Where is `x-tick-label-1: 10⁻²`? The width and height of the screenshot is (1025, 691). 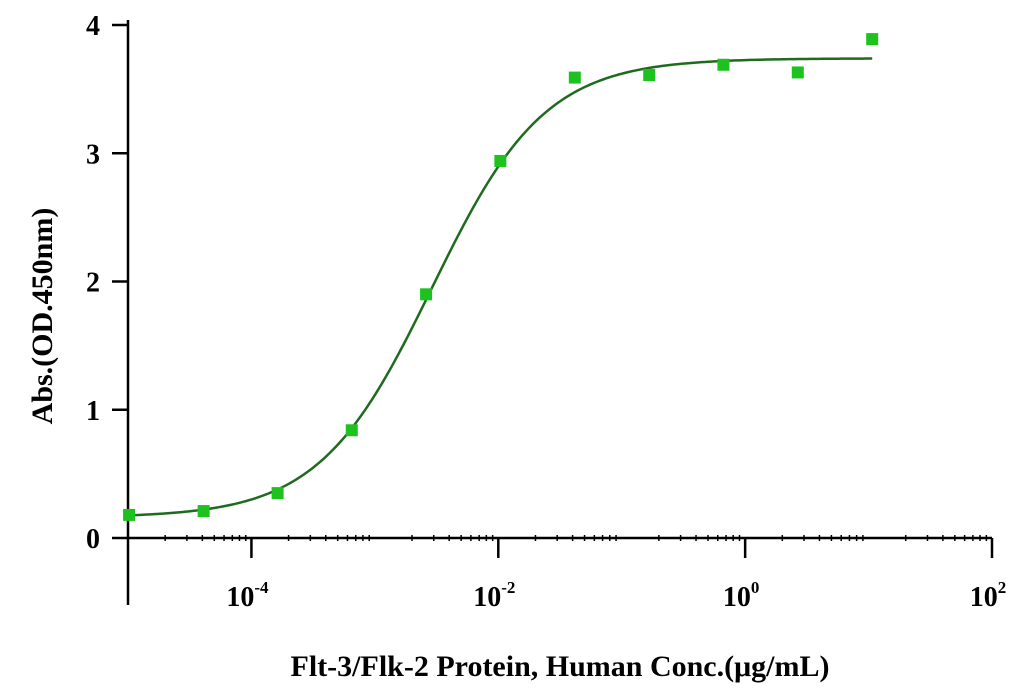
x-tick-label-1: 10⁻² is located at coordinates (494, 595).